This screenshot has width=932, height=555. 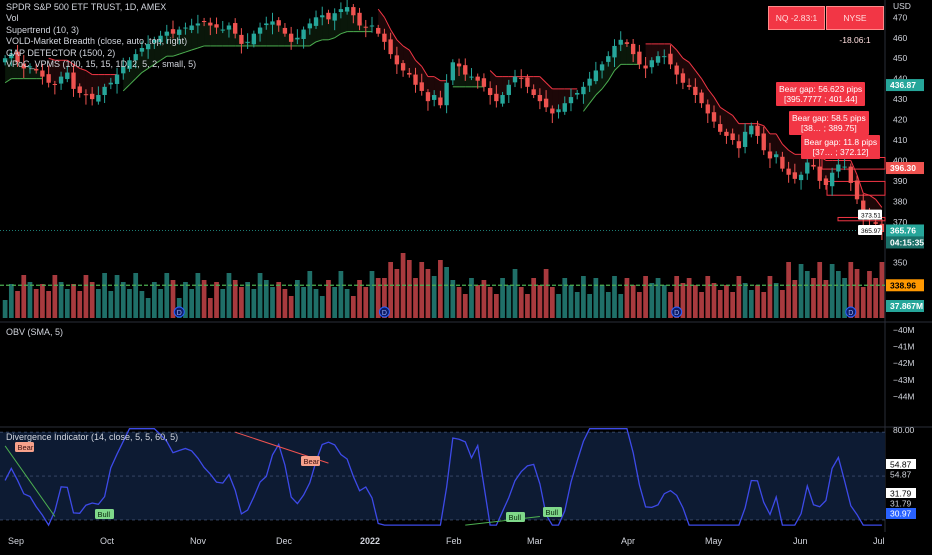 I want to click on price-tick-label: 430, so click(x=900, y=99).